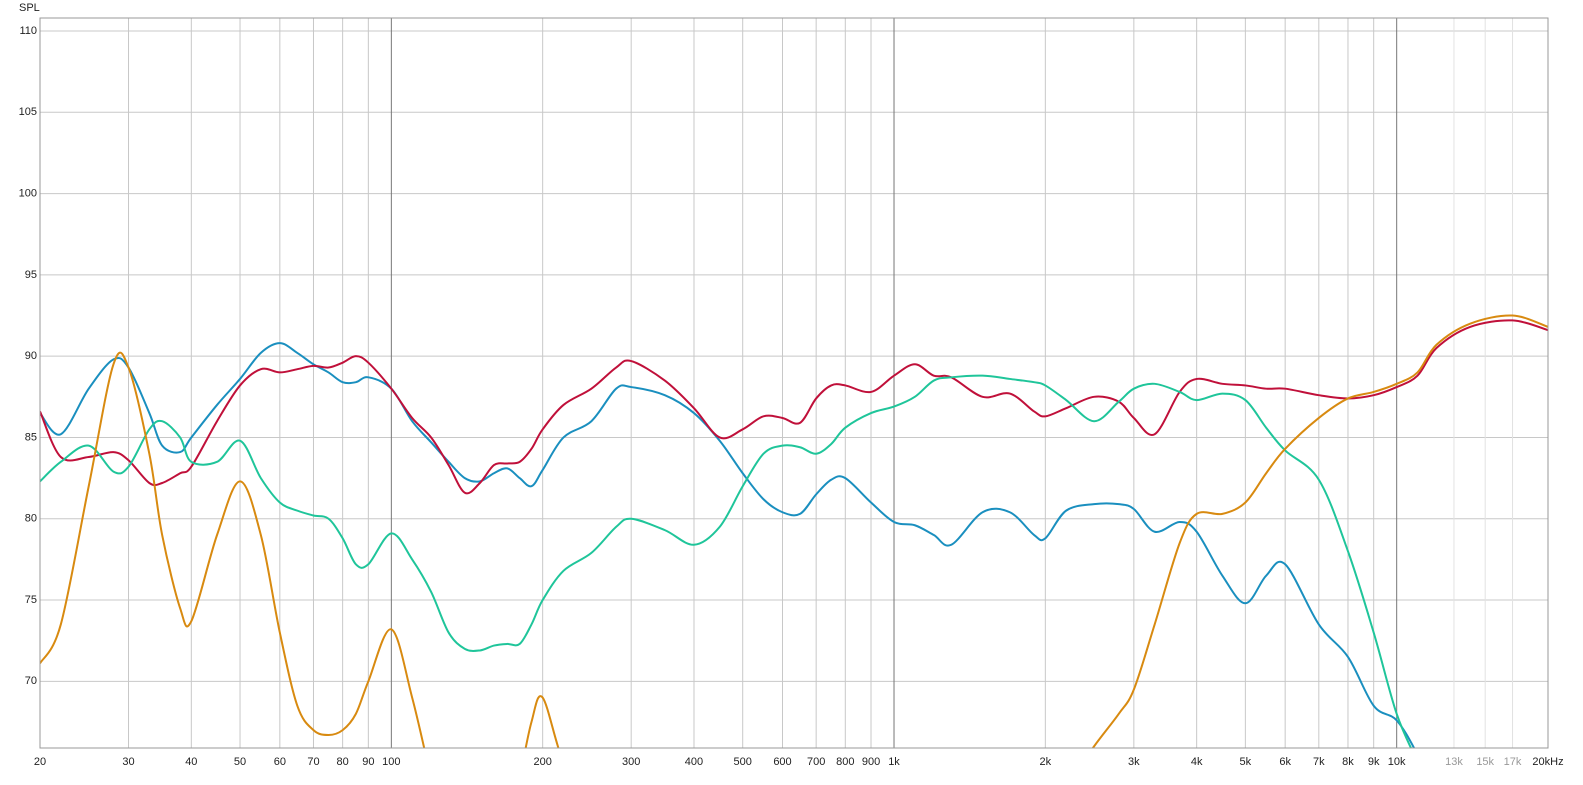 This screenshot has width=1583, height=785. Describe the element at coordinates (343, 762) in the screenshot. I see `x-tick-label: 80` at that location.